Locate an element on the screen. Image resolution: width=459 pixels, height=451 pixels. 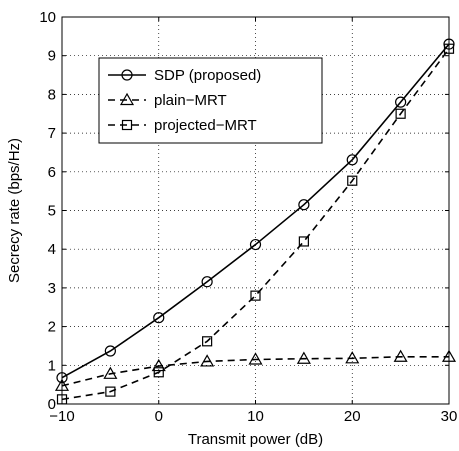
y-tick-label: 5 is located at coordinates (52, 211).